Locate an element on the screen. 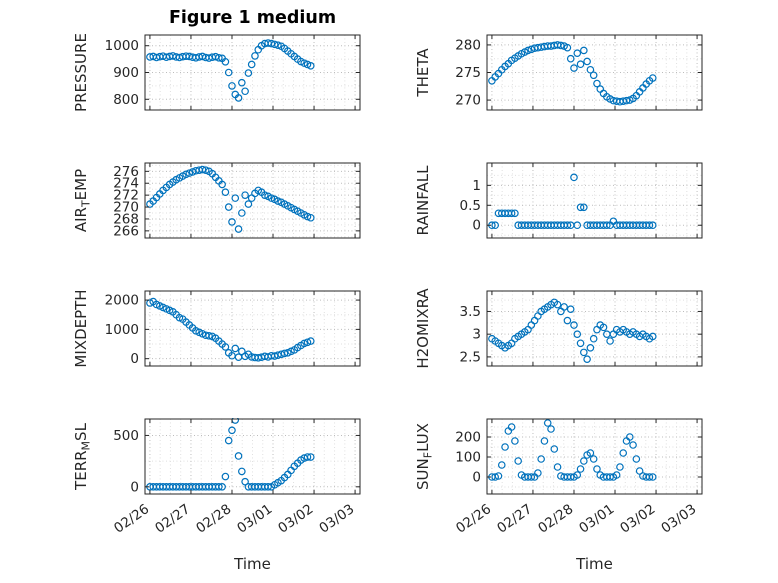 The height and width of the screenshot is (583, 778). y-tick-labels: 0 500 is located at coordinates (126, 461).